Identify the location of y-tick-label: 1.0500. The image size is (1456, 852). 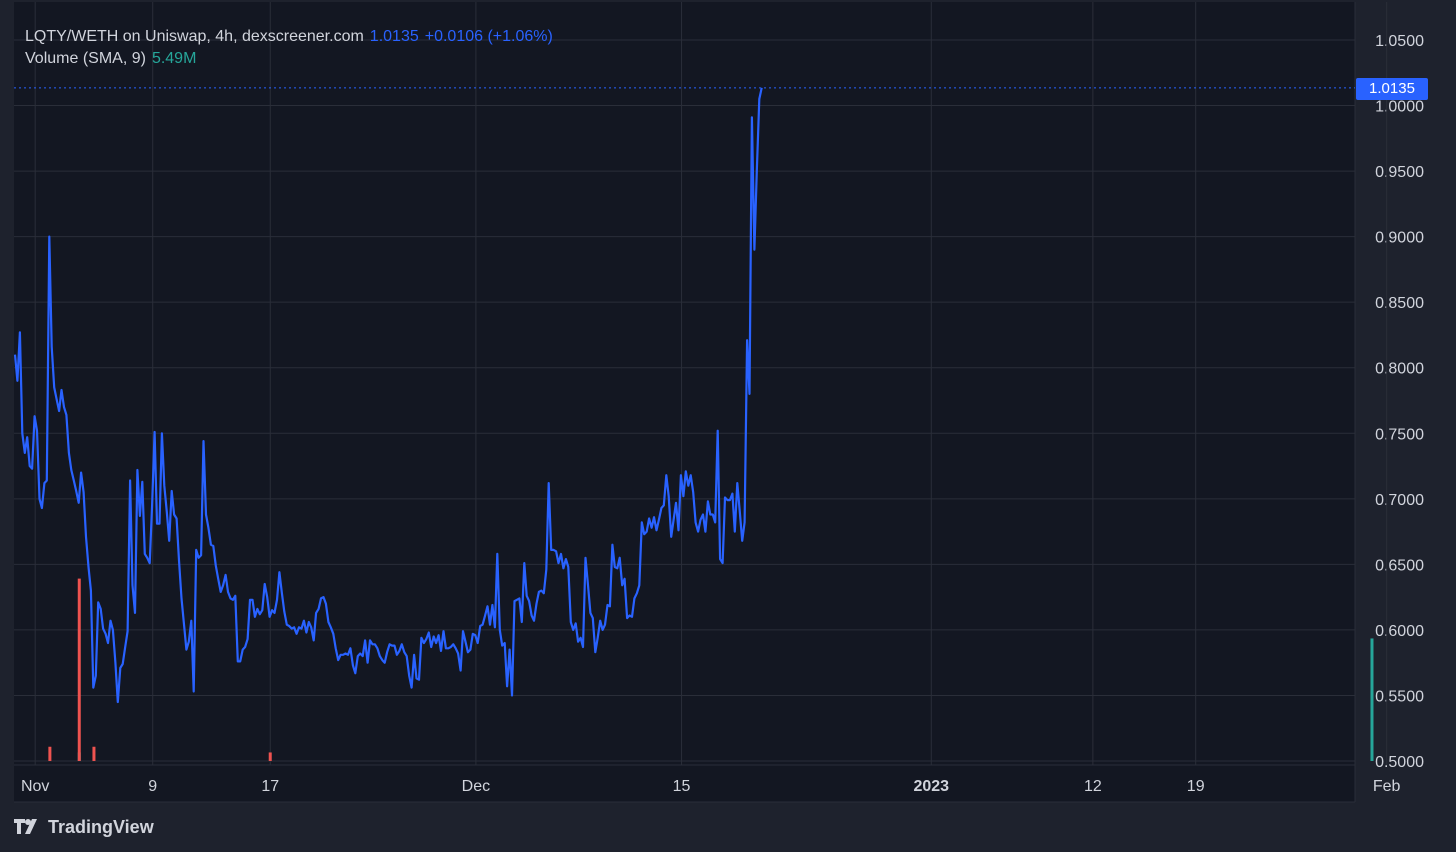
(1399, 41).